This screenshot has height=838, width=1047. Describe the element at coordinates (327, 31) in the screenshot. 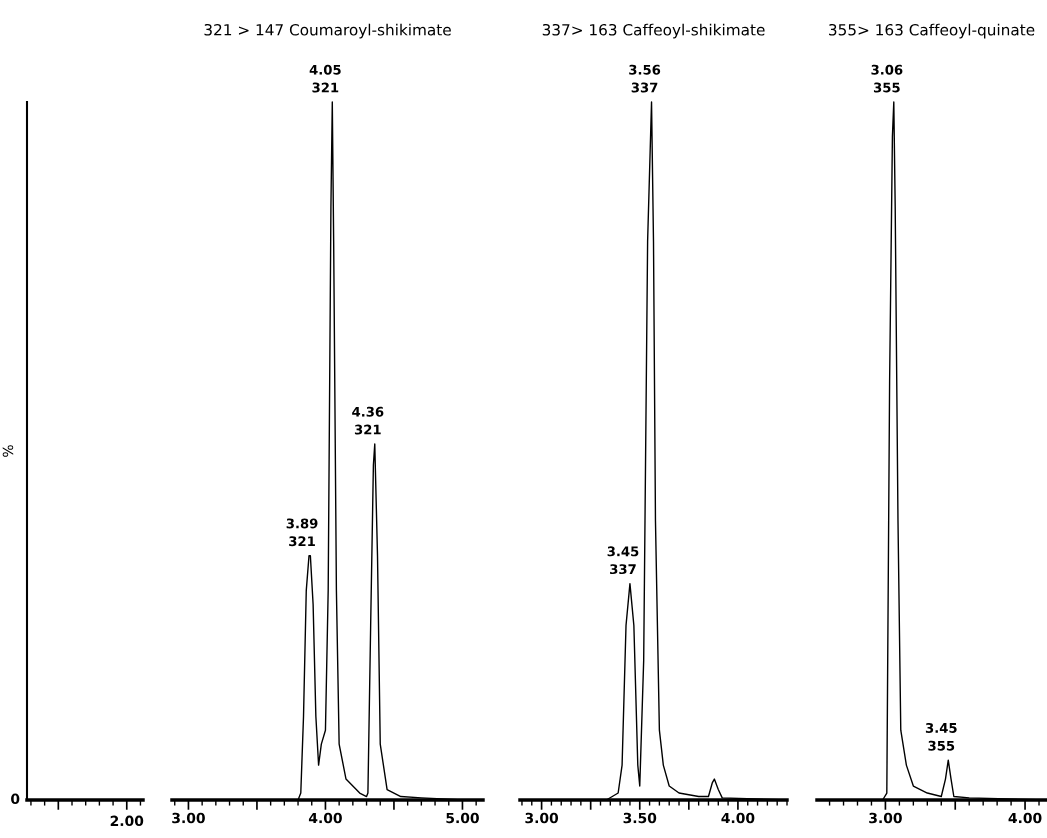

I see `chart-title: 321 > 147 Coumaroyl-shikimate` at that location.